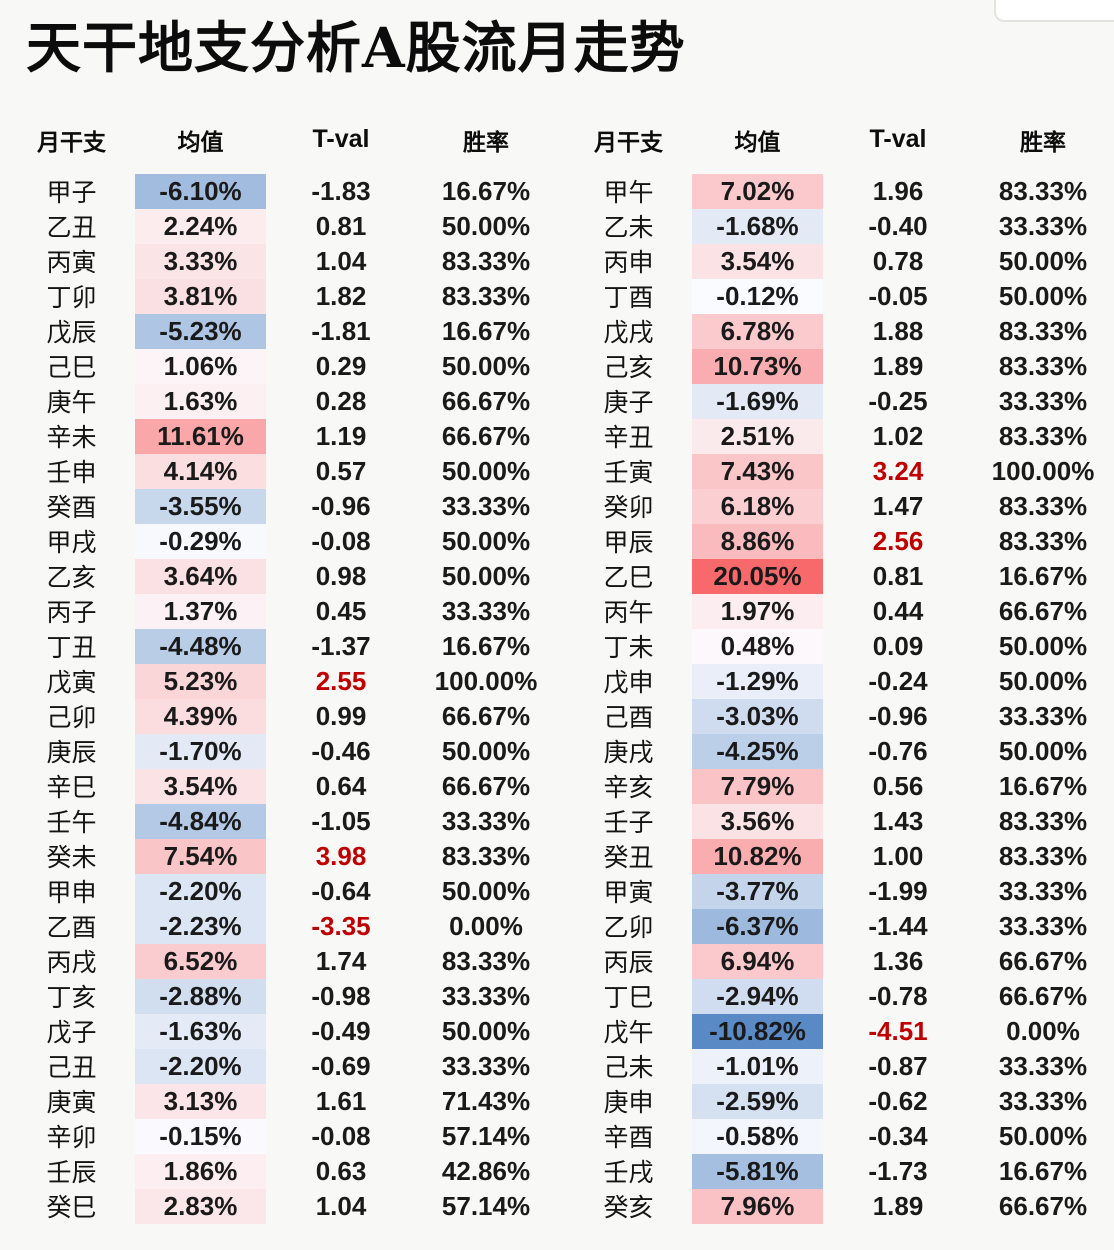  I want to click on mean-cell: 3.56%, so click(757, 821).